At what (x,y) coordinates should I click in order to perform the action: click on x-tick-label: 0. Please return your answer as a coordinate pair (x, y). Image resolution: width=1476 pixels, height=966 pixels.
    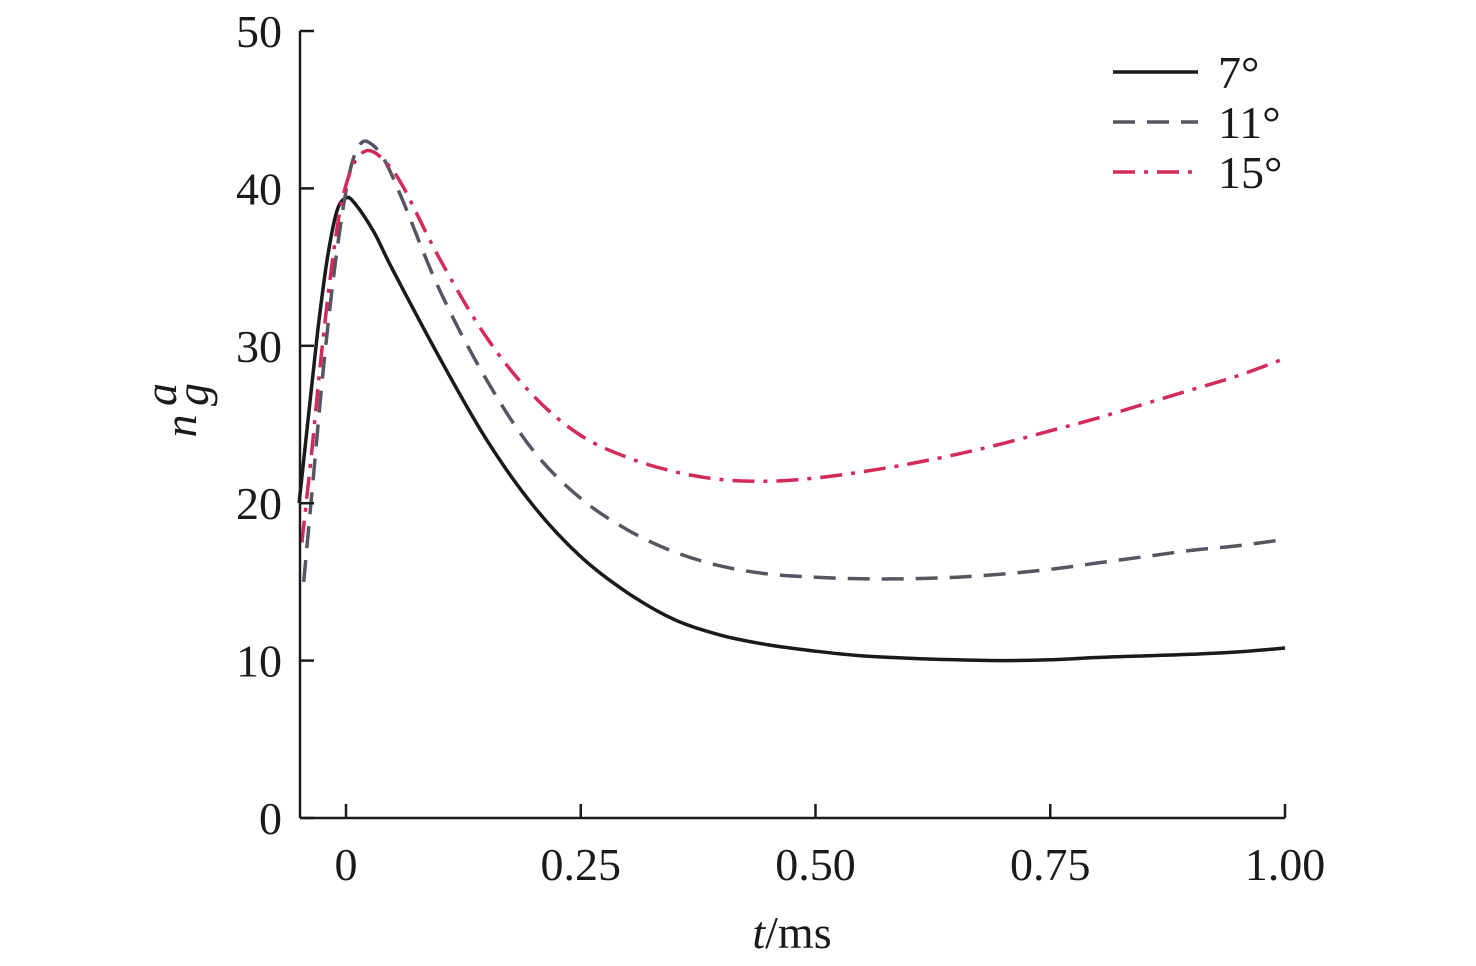
    Looking at the image, I should click on (346, 864).